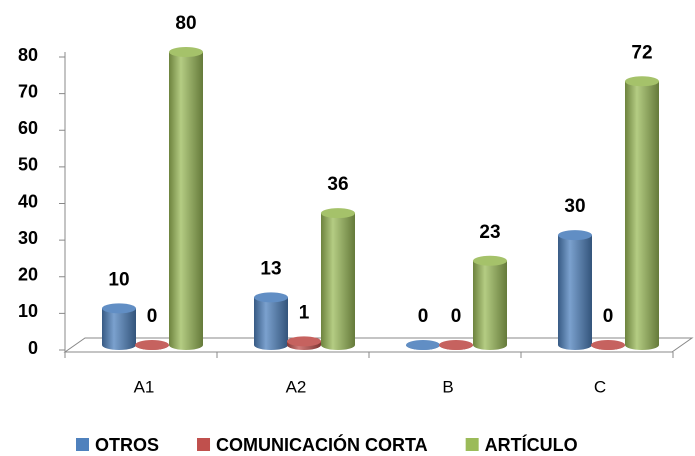  Describe the element at coordinates (28, 165) in the screenshot. I see `y-tick-label: 50` at that location.